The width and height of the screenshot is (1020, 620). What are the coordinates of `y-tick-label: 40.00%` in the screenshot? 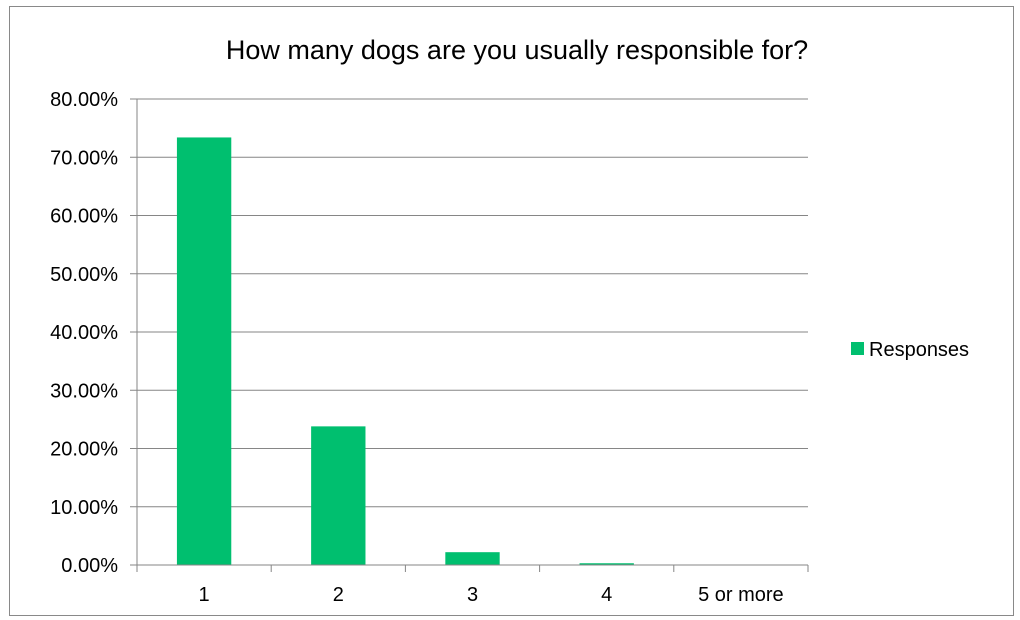 It's located at (84, 333).